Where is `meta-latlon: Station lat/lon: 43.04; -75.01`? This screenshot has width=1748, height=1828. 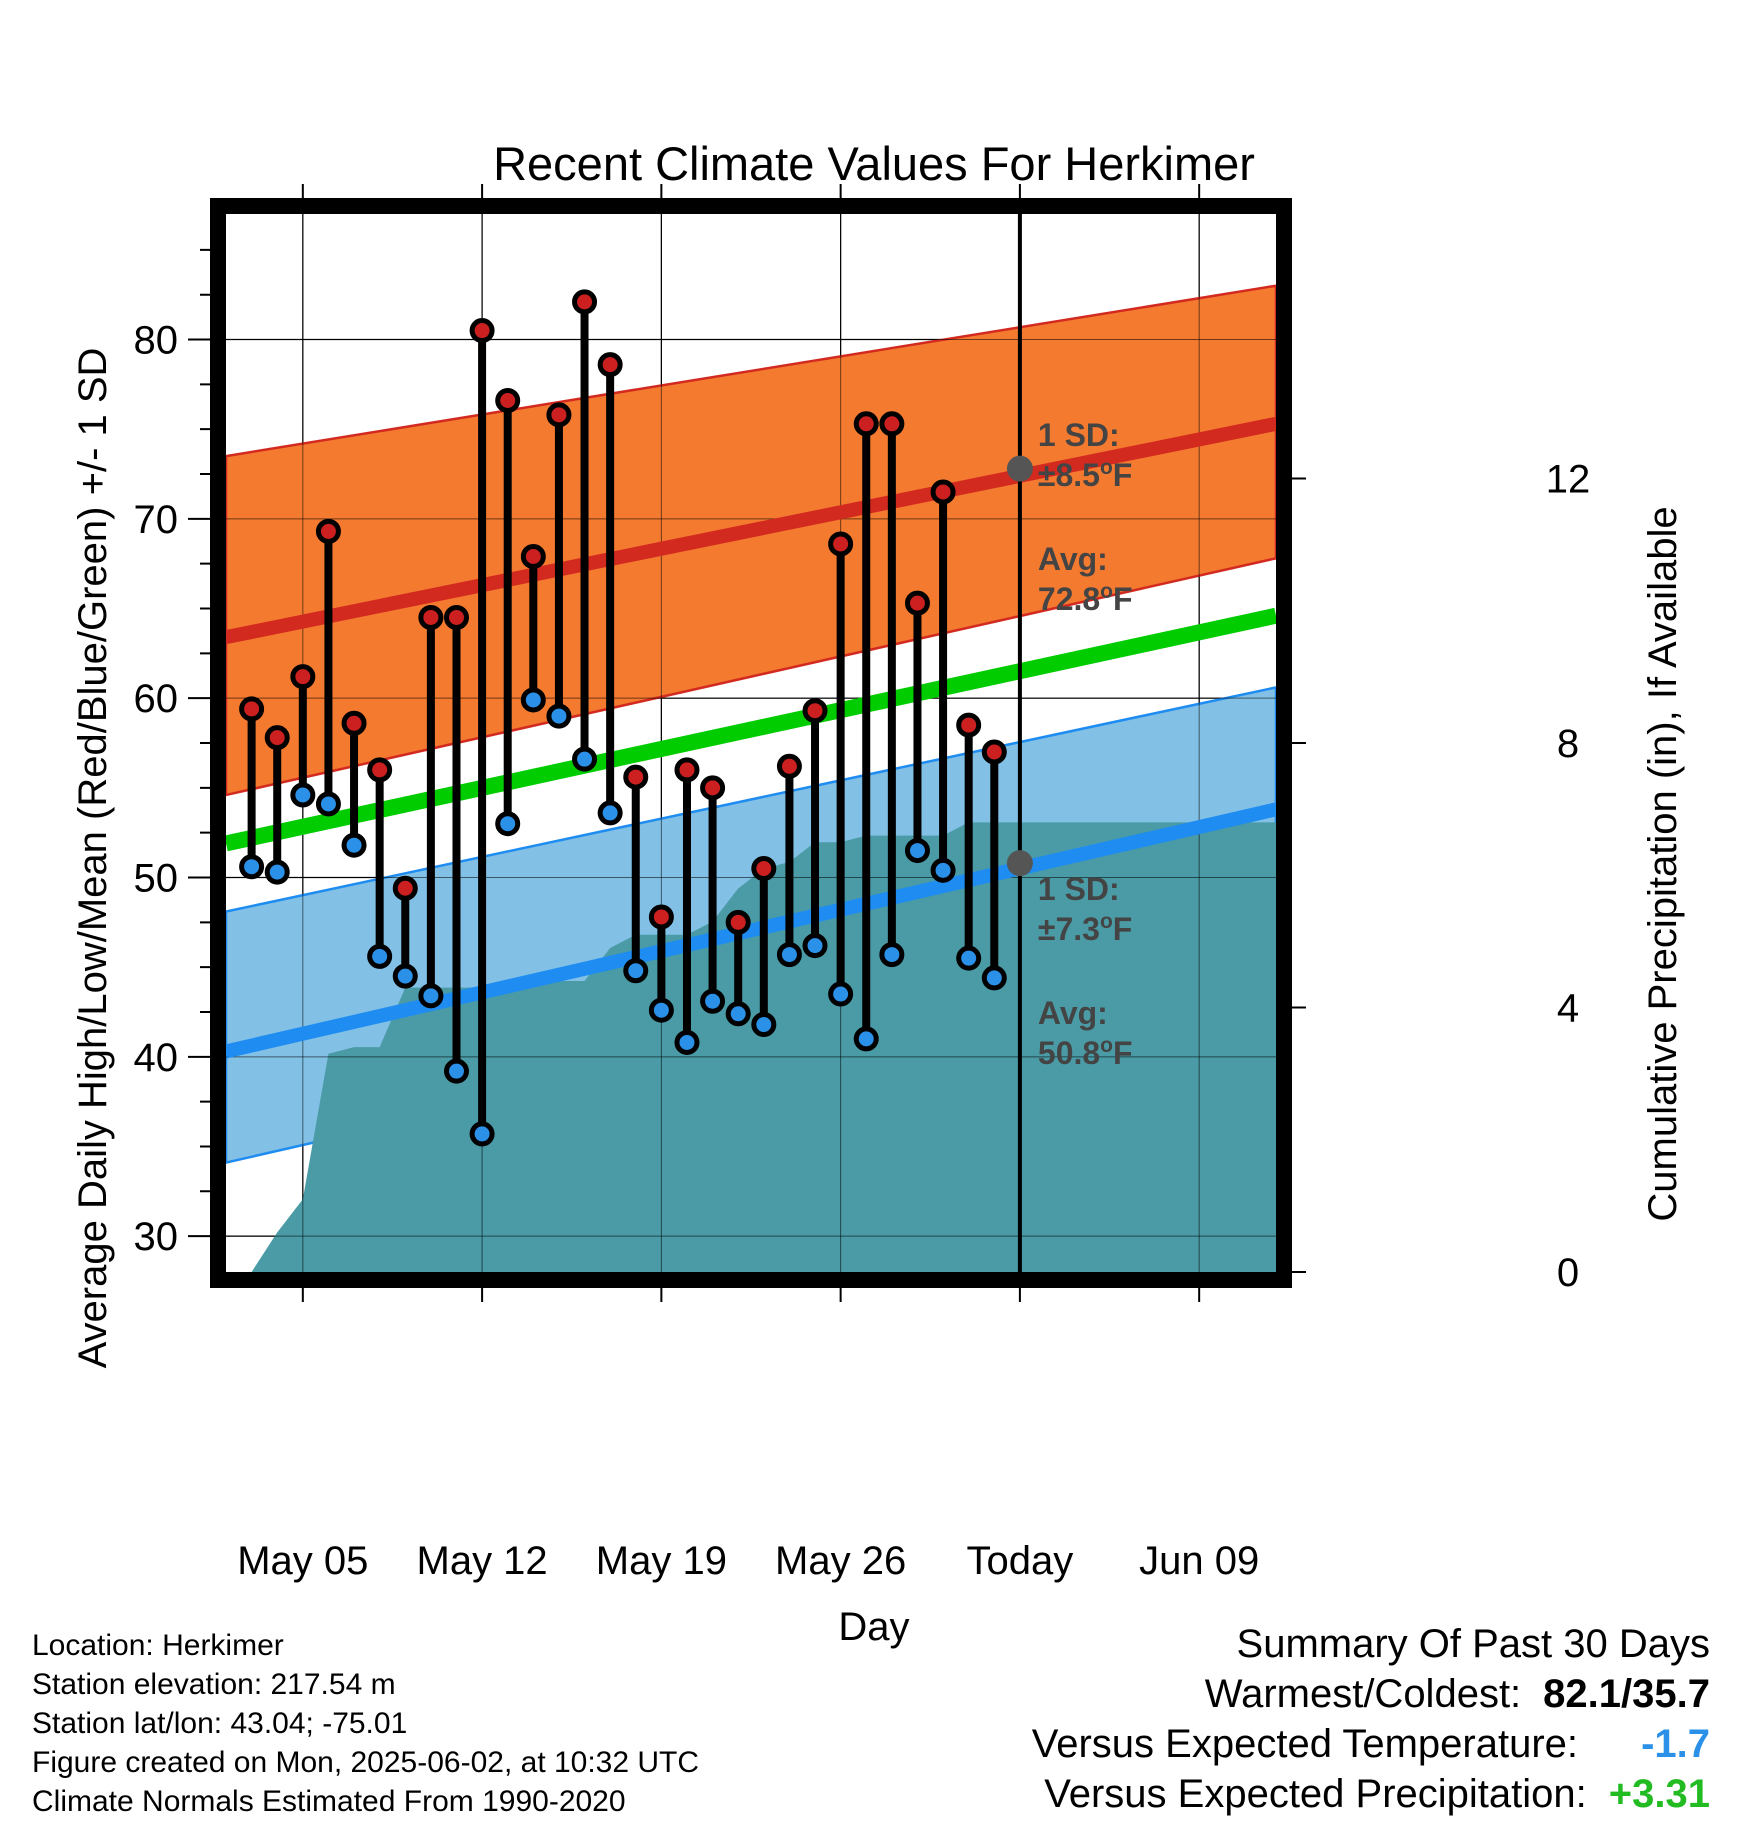
meta-latlon: Station lat/lon: 43.04; -75.01 is located at coordinates (220, 1723).